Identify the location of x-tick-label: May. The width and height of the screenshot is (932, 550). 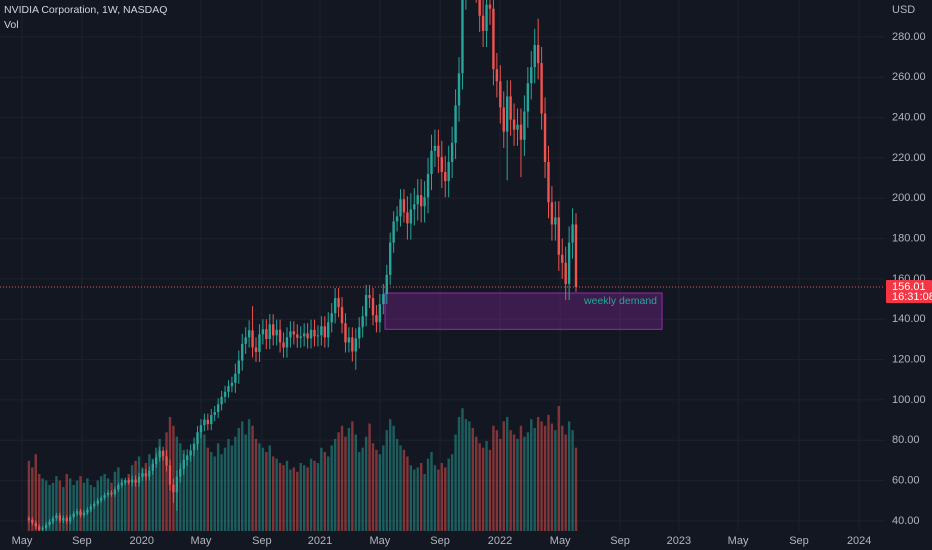
(22, 541).